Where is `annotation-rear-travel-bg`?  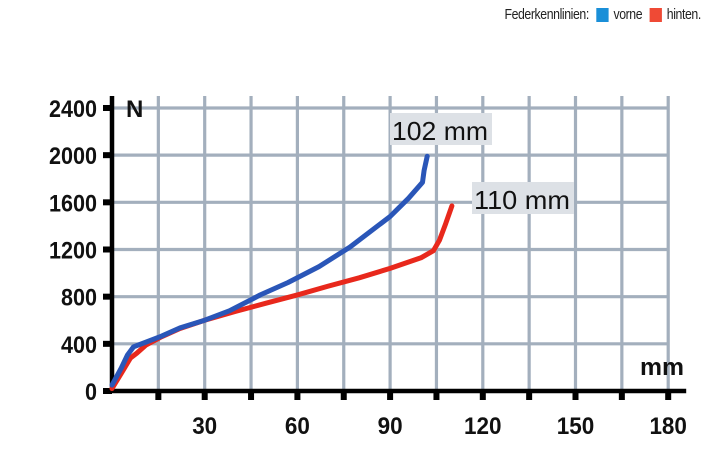
annotation-rear-travel-bg is located at coordinates (523, 198).